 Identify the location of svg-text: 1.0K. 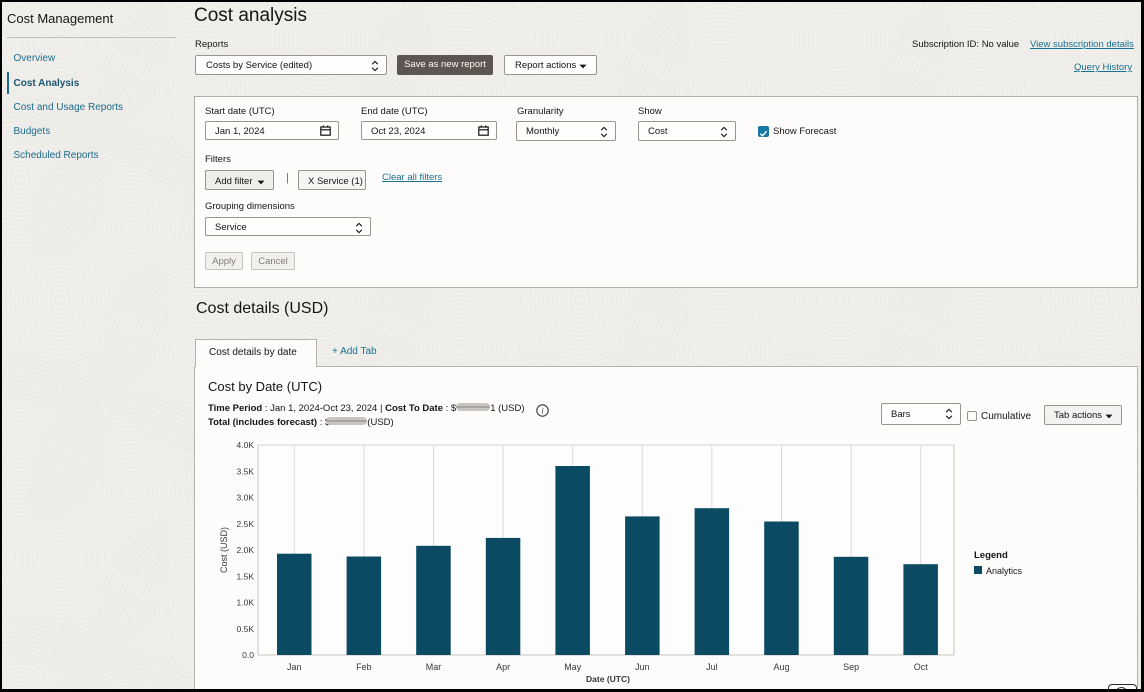
(246, 603).